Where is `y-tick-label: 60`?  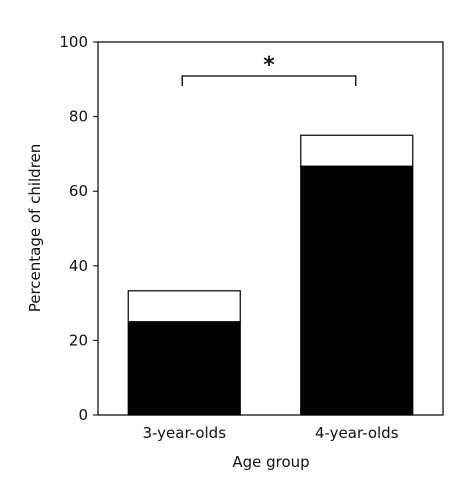
y-tick-label: 60 is located at coordinates (78, 191).